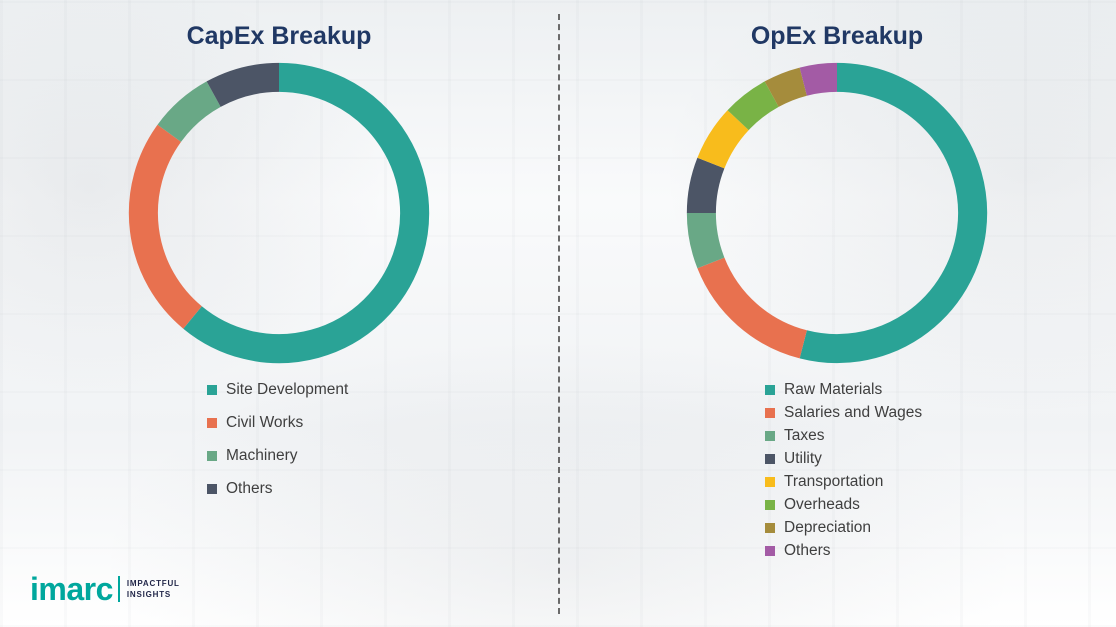 This screenshot has width=1116, height=627. What do you see at coordinates (940, 528) in the screenshot?
I see `legend-item-depreciation: Depreciation` at bounding box center [940, 528].